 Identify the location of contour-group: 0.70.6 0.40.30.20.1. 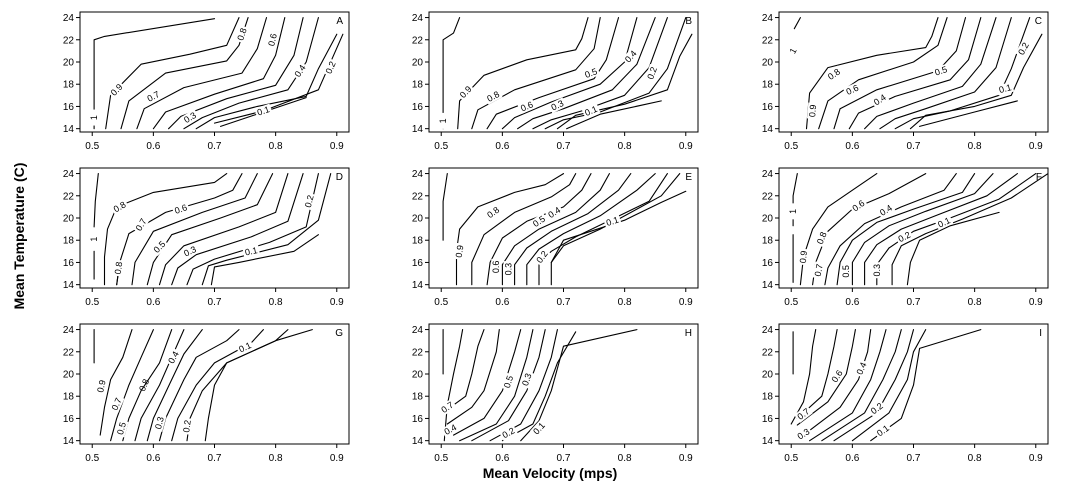
(886, 386).